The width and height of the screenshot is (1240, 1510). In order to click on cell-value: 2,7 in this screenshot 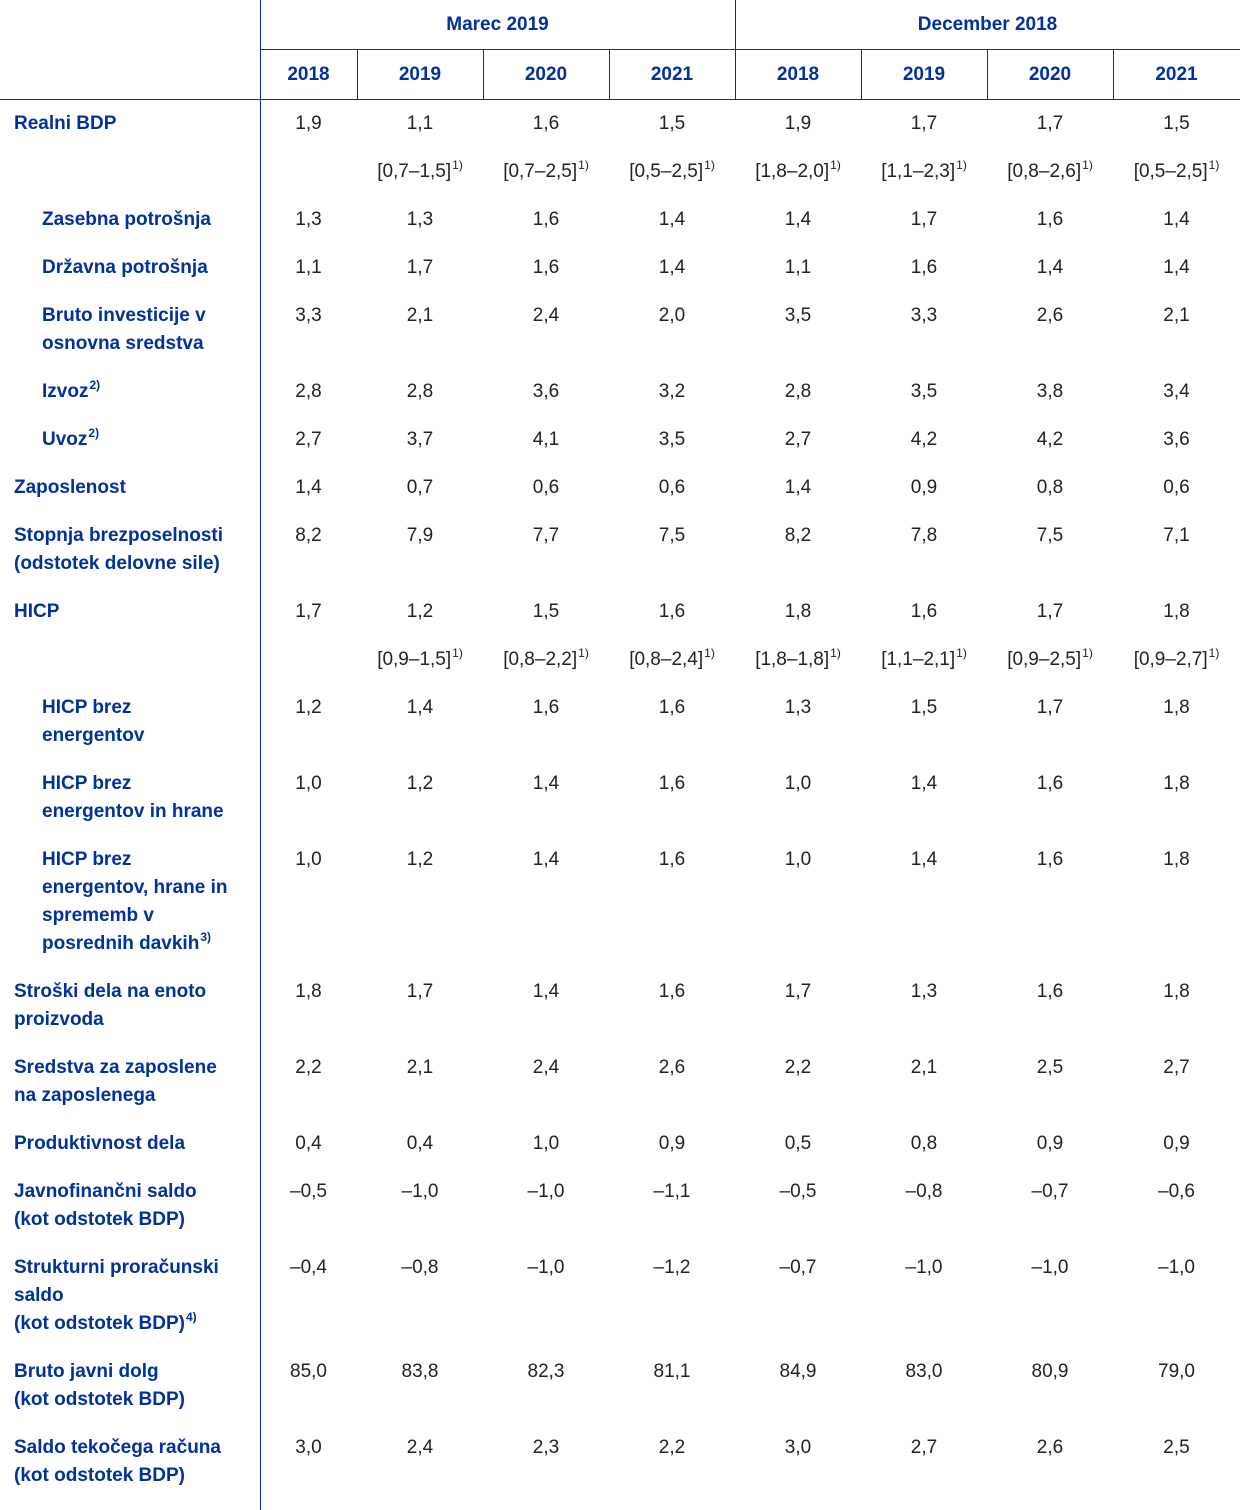, I will do `click(308, 439)`.